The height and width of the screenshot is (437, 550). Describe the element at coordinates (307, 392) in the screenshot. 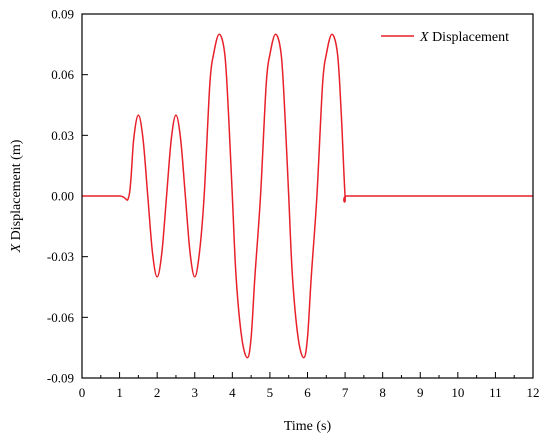

I see `x-tick-label: 6` at that location.